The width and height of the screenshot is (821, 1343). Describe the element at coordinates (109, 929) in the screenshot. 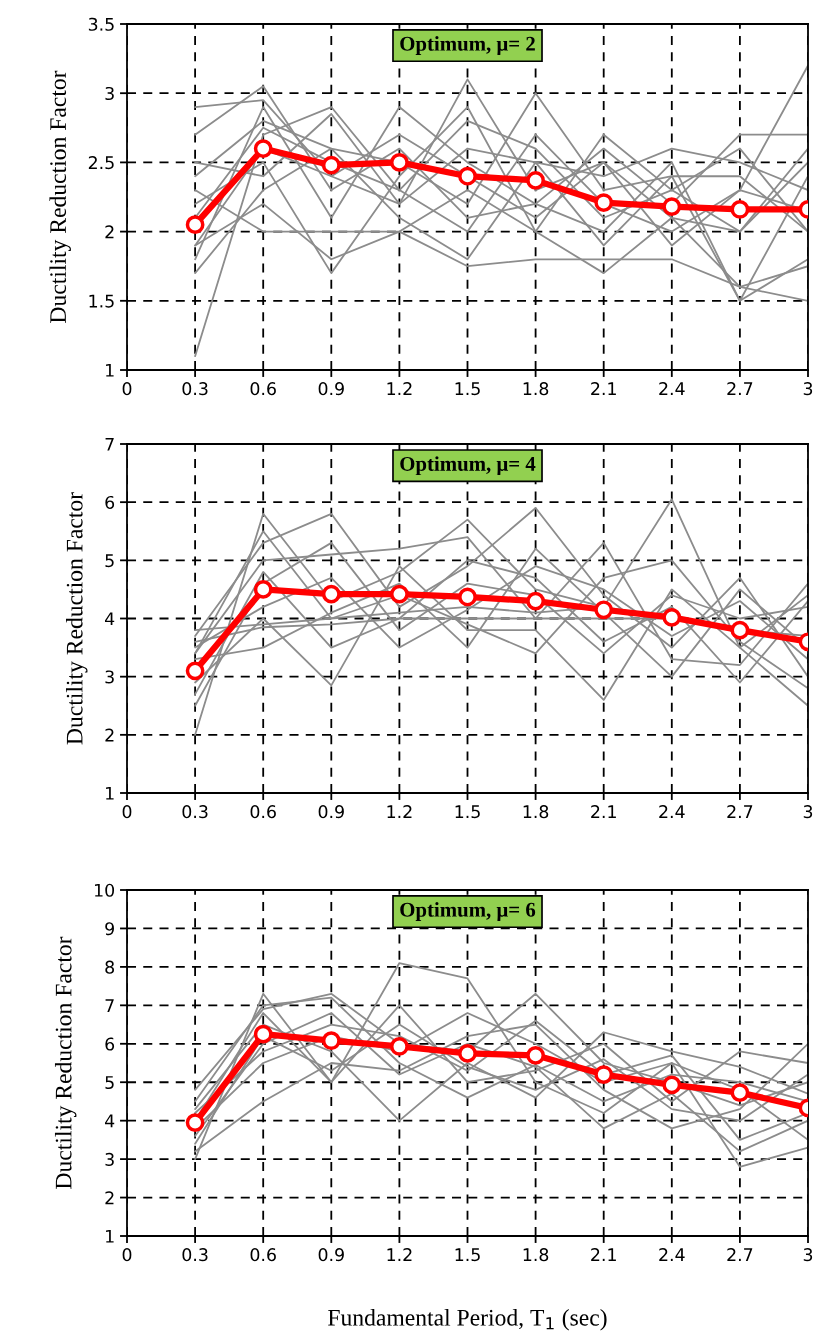

I see `y-tick-label: 9` at that location.